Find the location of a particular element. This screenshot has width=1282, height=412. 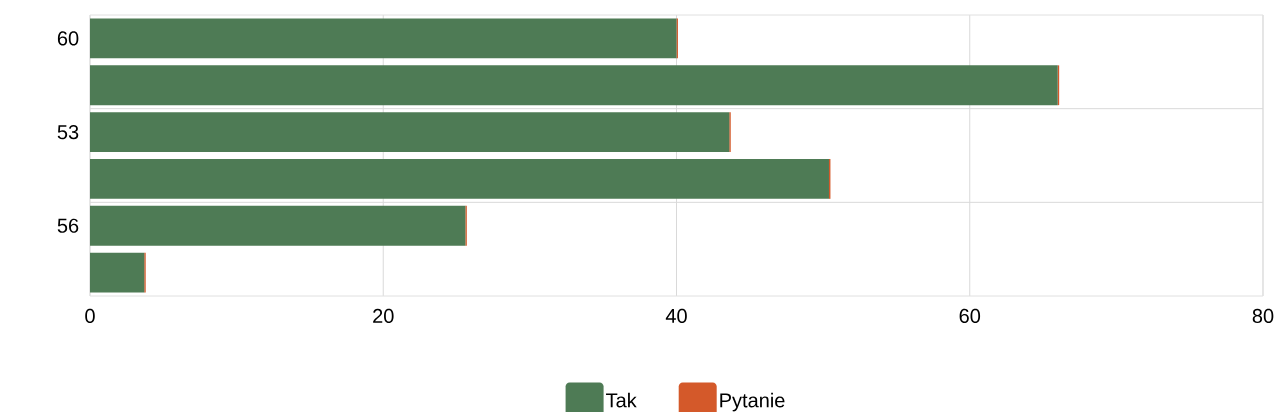

y-tick-label: 53 is located at coordinates (68, 132).